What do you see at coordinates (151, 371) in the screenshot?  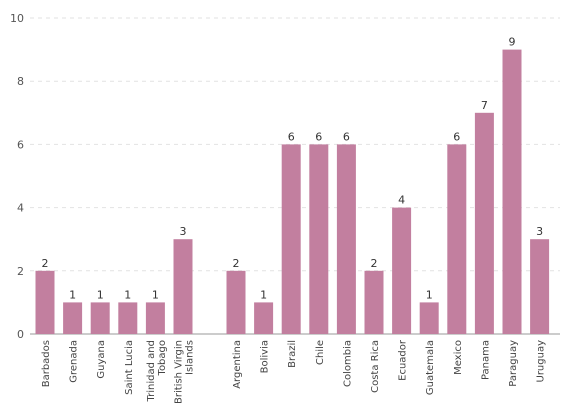 I see `x-tick-label: Trinidad and` at bounding box center [151, 371].